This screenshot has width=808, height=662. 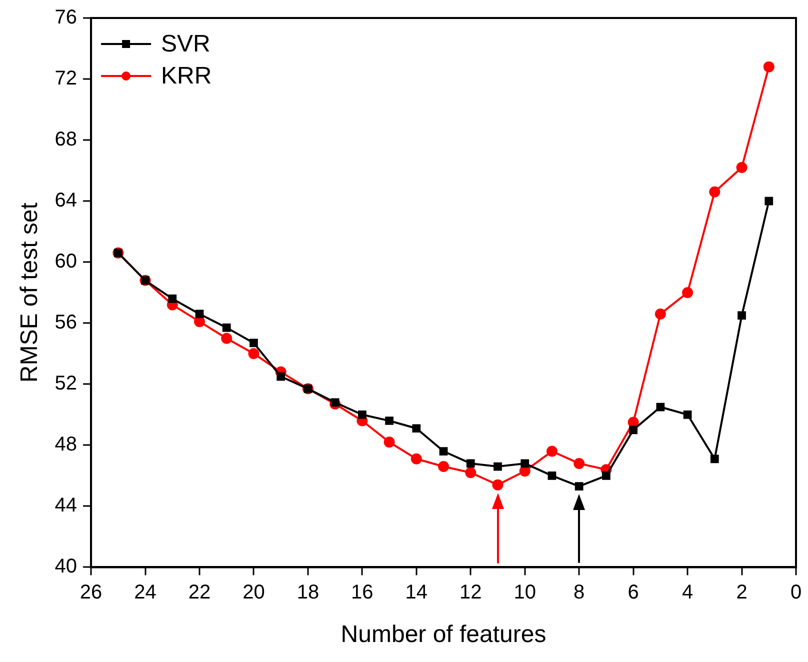 I want to click on x-tick-label: 0, so click(x=796, y=593).